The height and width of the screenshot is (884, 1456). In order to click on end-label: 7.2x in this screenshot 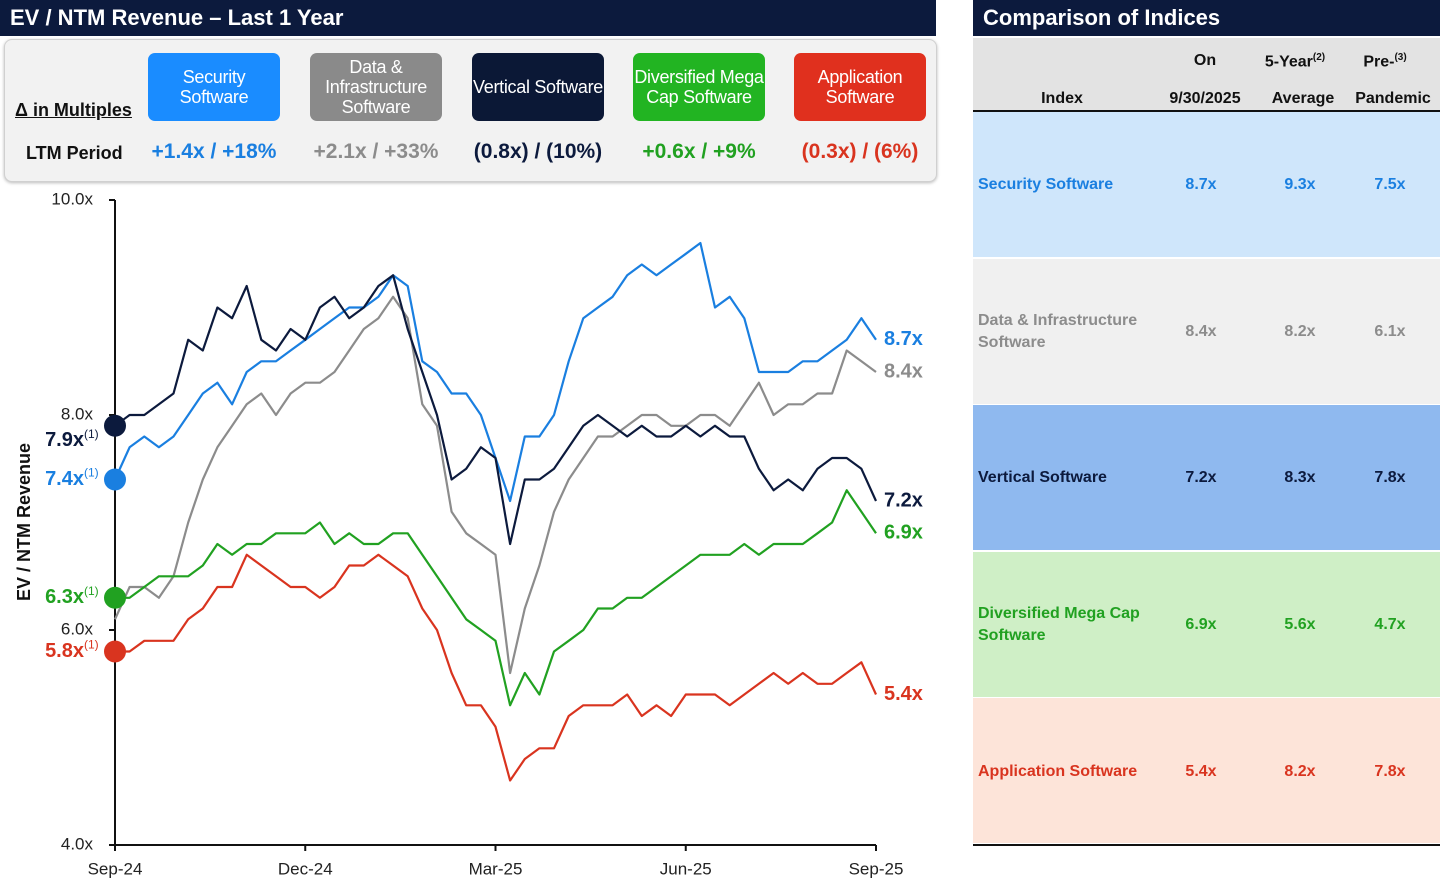, I will do `click(903, 500)`.